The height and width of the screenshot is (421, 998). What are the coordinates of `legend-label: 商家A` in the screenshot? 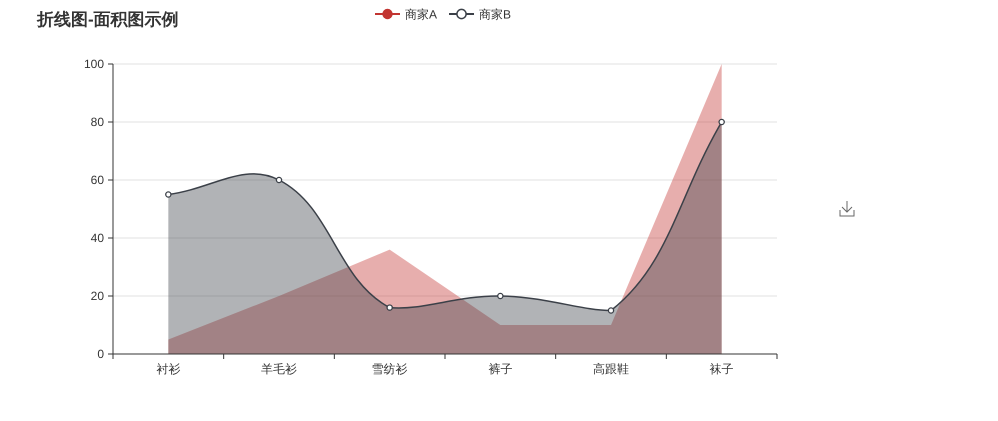 It's located at (421, 15).